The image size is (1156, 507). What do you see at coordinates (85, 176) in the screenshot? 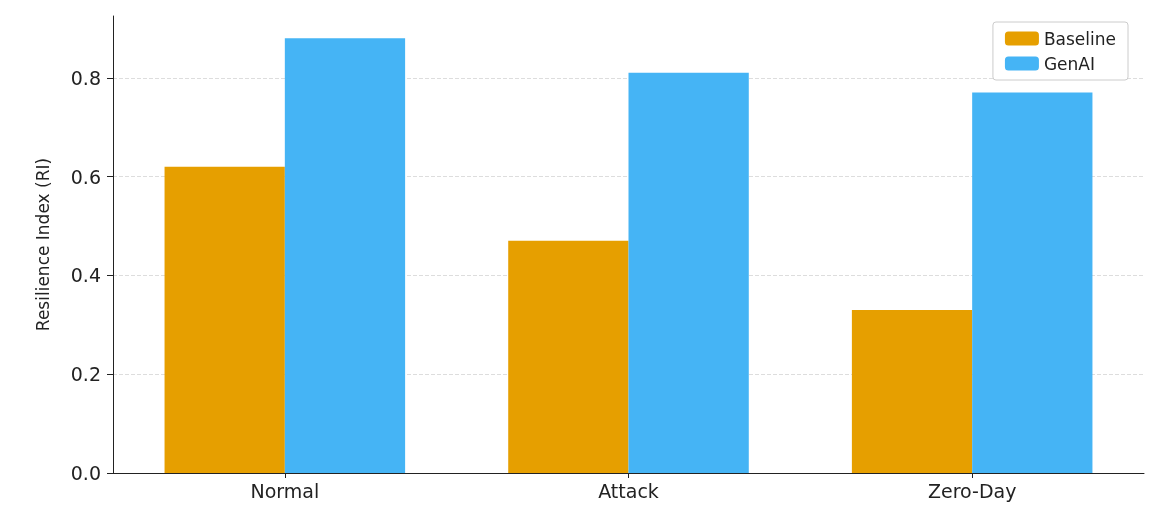
I see `y-tick-label: 0.6` at bounding box center [85, 176].